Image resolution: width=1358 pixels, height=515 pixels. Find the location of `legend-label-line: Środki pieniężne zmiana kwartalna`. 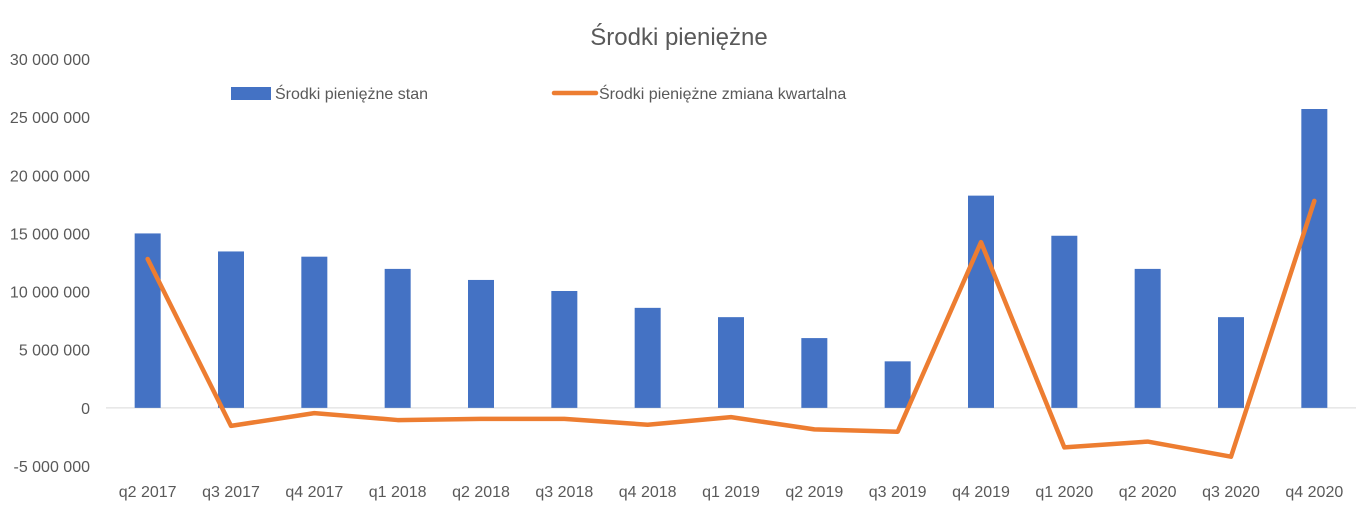

legend-label-line: Środki pieniężne zmiana kwartalna is located at coordinates (722, 93).